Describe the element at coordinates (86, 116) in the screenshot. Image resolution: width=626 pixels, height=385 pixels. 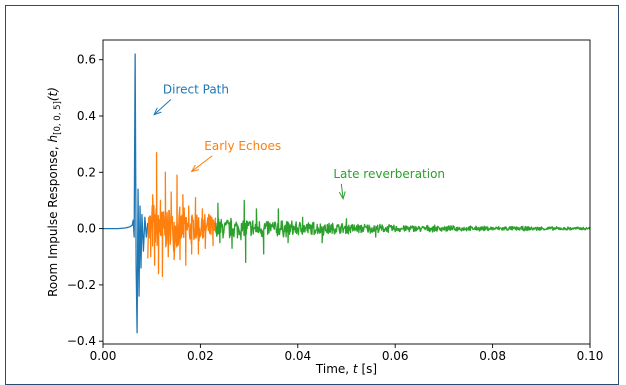
I see `y-tick-label: 0.4` at that location.